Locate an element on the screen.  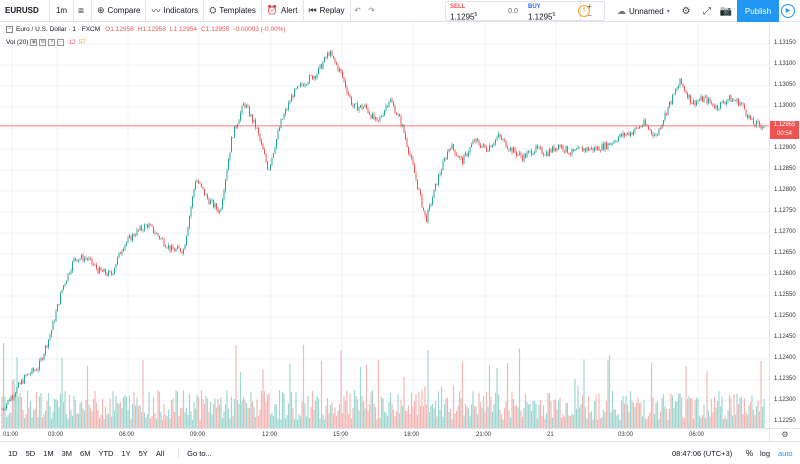
timeframe-button: 1m is located at coordinates (62, 11).